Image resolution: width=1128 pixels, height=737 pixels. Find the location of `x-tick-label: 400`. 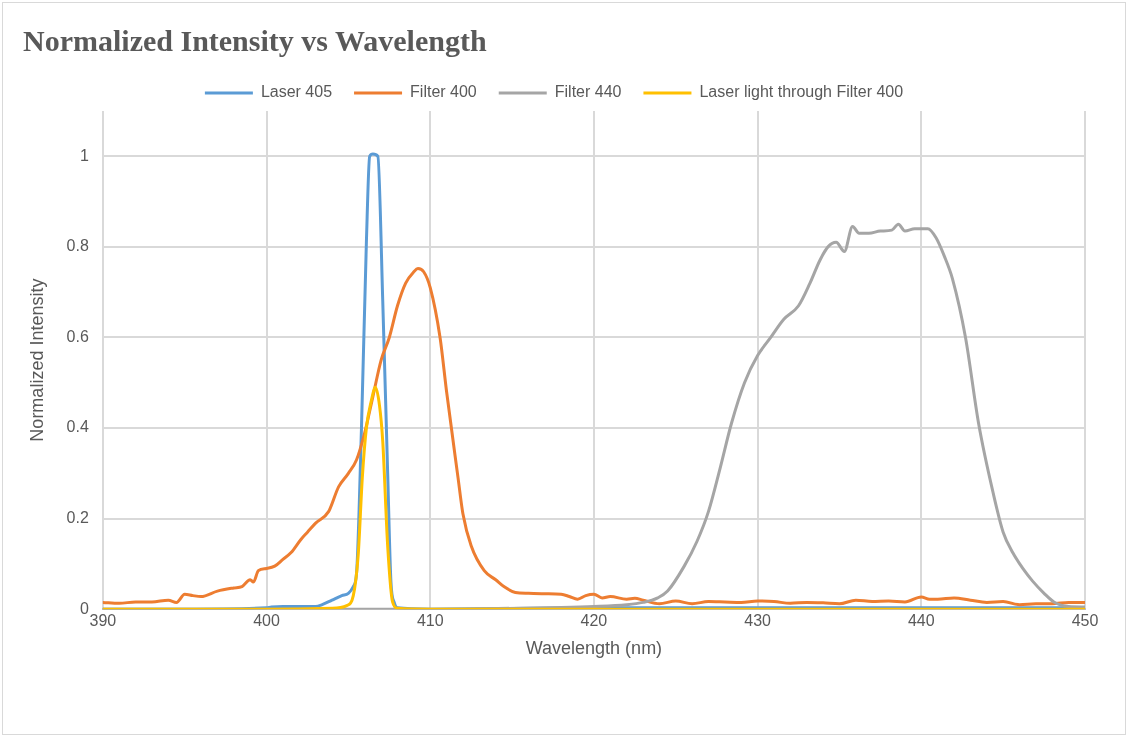

x-tick-label: 400 is located at coordinates (266, 621).